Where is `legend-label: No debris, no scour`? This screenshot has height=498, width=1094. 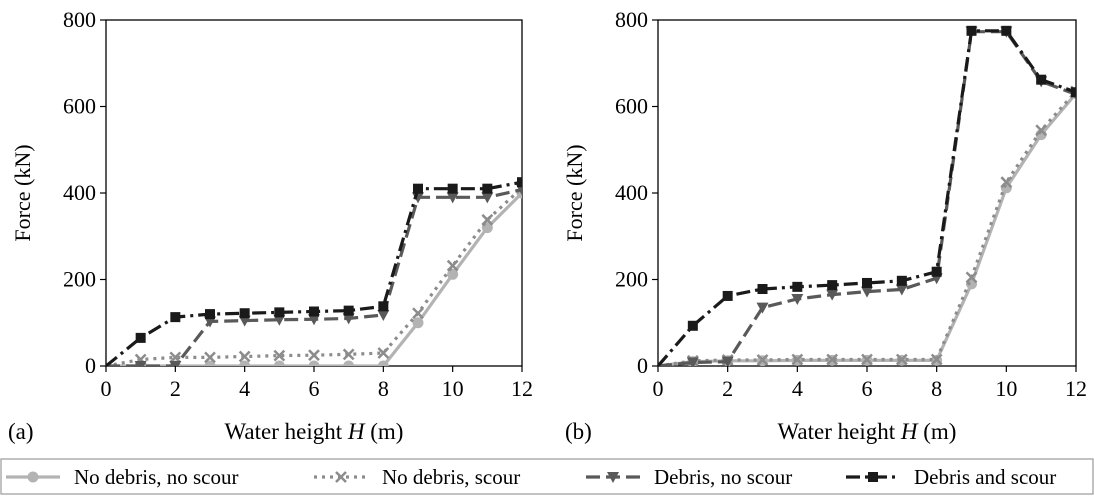 legend-label: No debris, no scour is located at coordinates (156, 477).